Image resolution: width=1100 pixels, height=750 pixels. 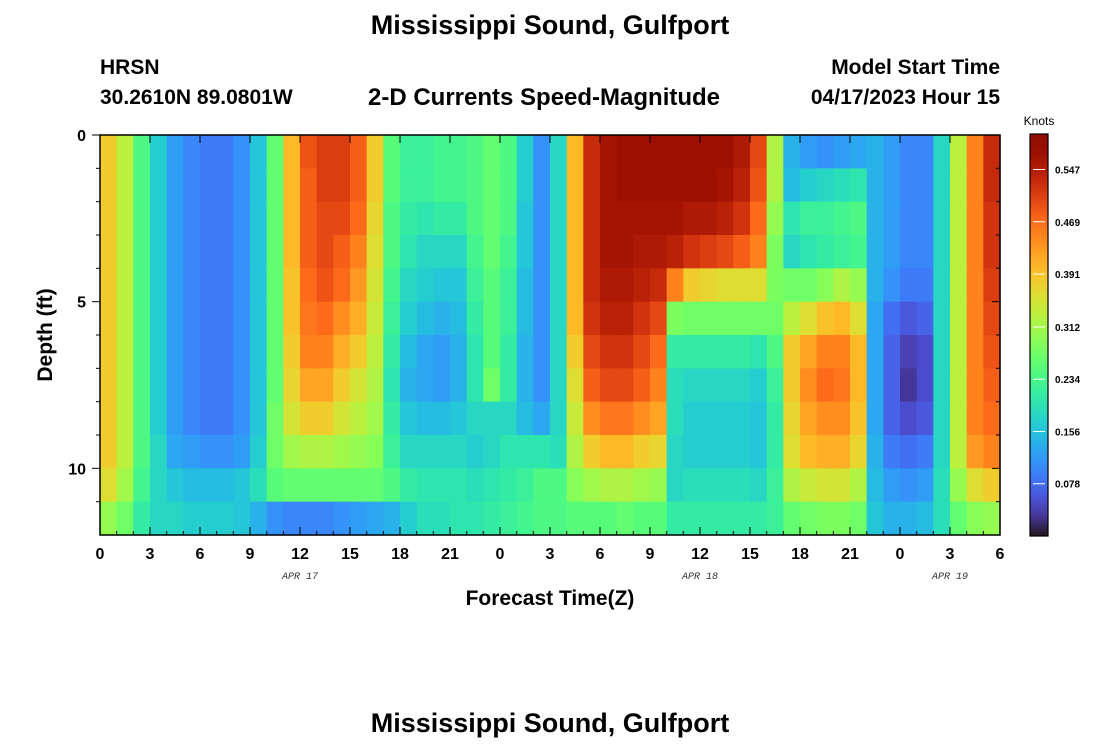 What do you see at coordinates (45, 334) in the screenshot?
I see `y-axis-label: Depth (ft)` at bounding box center [45, 334].